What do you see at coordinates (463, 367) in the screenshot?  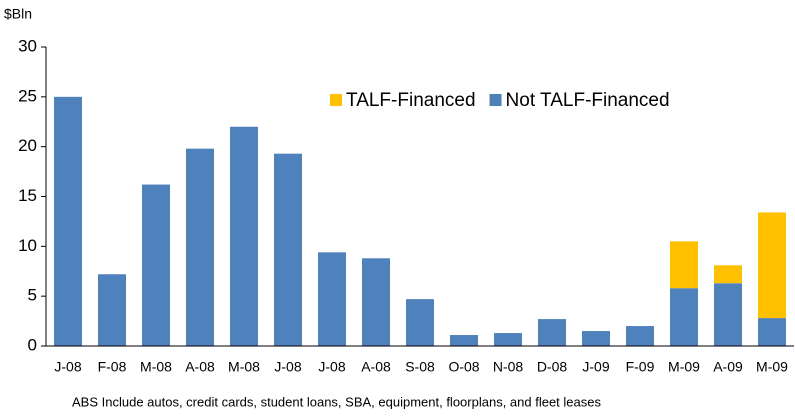 I see `x-tick-label: O-08` at bounding box center [463, 367].